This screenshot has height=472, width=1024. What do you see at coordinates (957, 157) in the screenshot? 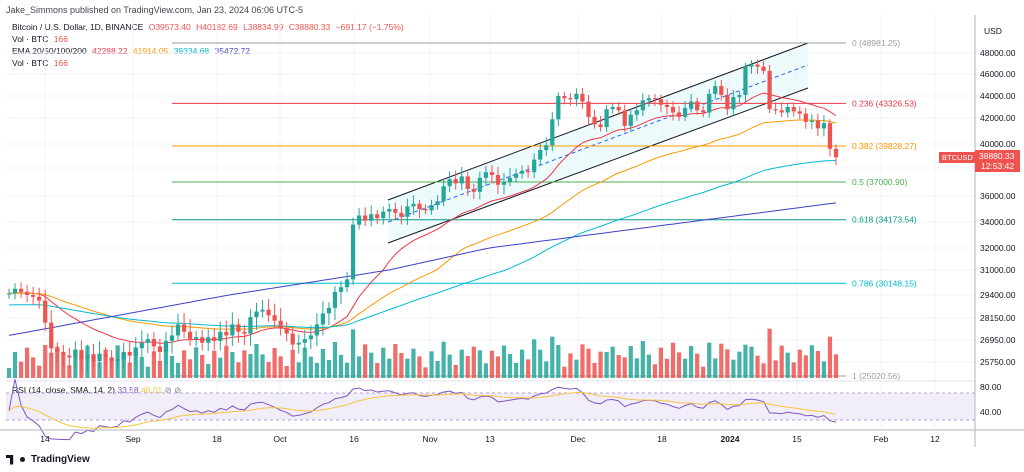
I see `symbol-tag-label: BTCUSD` at bounding box center [957, 157].